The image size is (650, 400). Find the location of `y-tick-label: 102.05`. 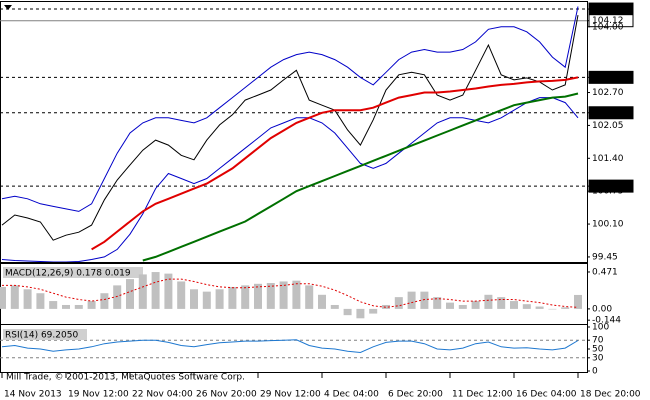

y-tick-label: 102.05 is located at coordinates (608, 126).